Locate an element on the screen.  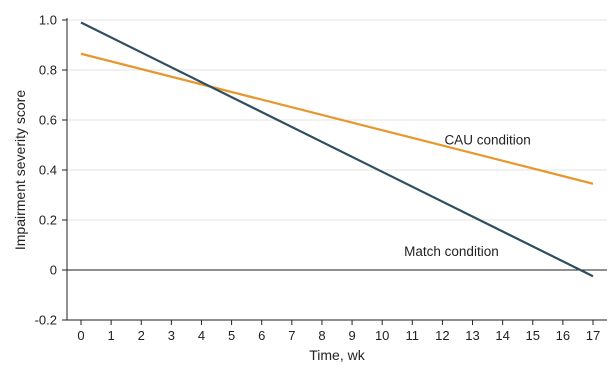
y-tick-label: 0 is located at coordinates (53, 270).